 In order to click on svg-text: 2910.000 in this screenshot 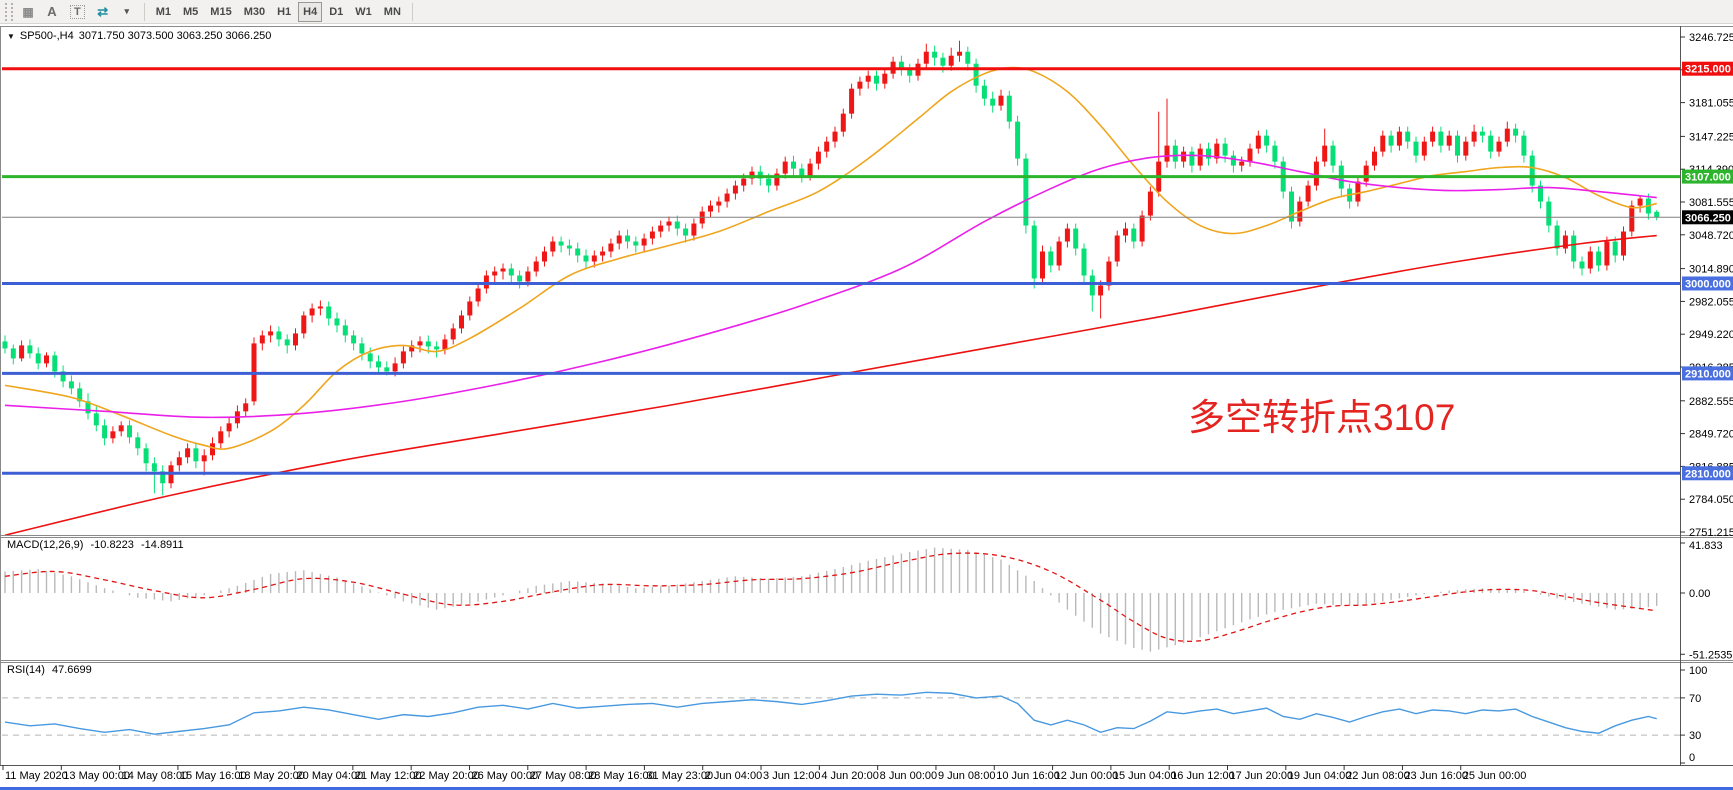, I will do `click(1708, 374)`.